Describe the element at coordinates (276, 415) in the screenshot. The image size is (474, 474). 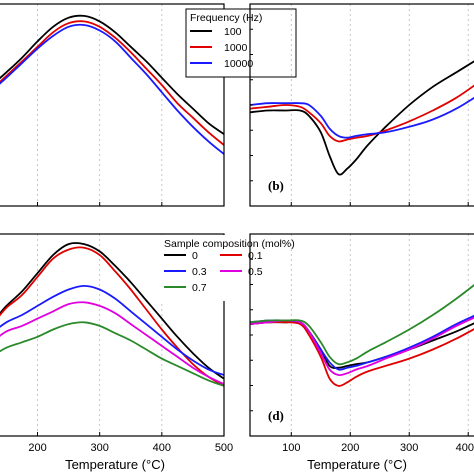
I see `panel-label: (d)` at that location.